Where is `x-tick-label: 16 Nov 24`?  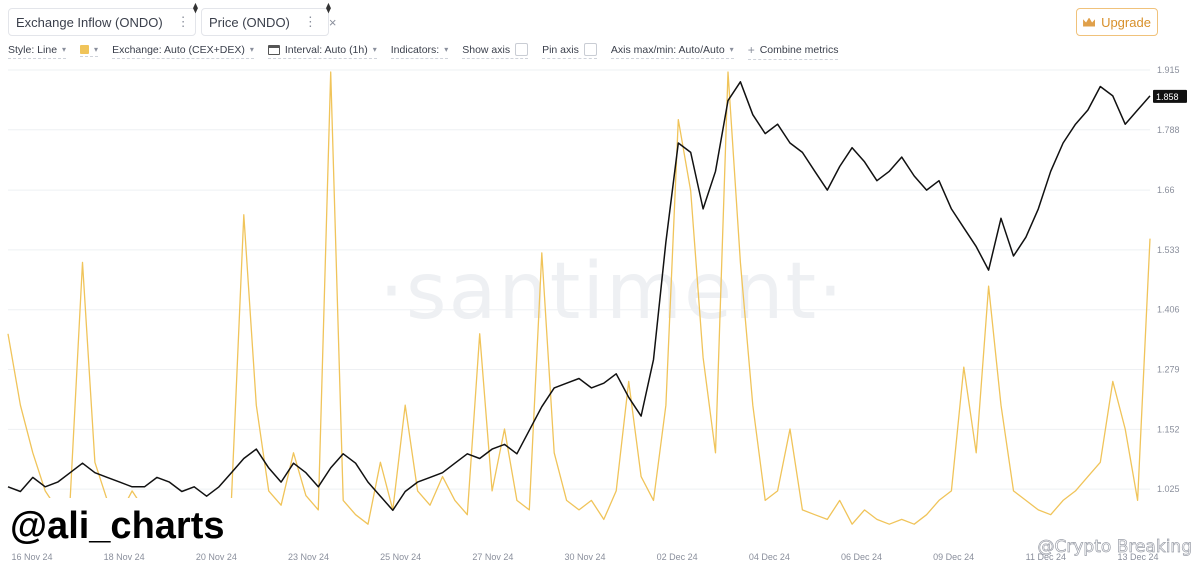 x-tick-label: 16 Nov 24 is located at coordinates (31, 557).